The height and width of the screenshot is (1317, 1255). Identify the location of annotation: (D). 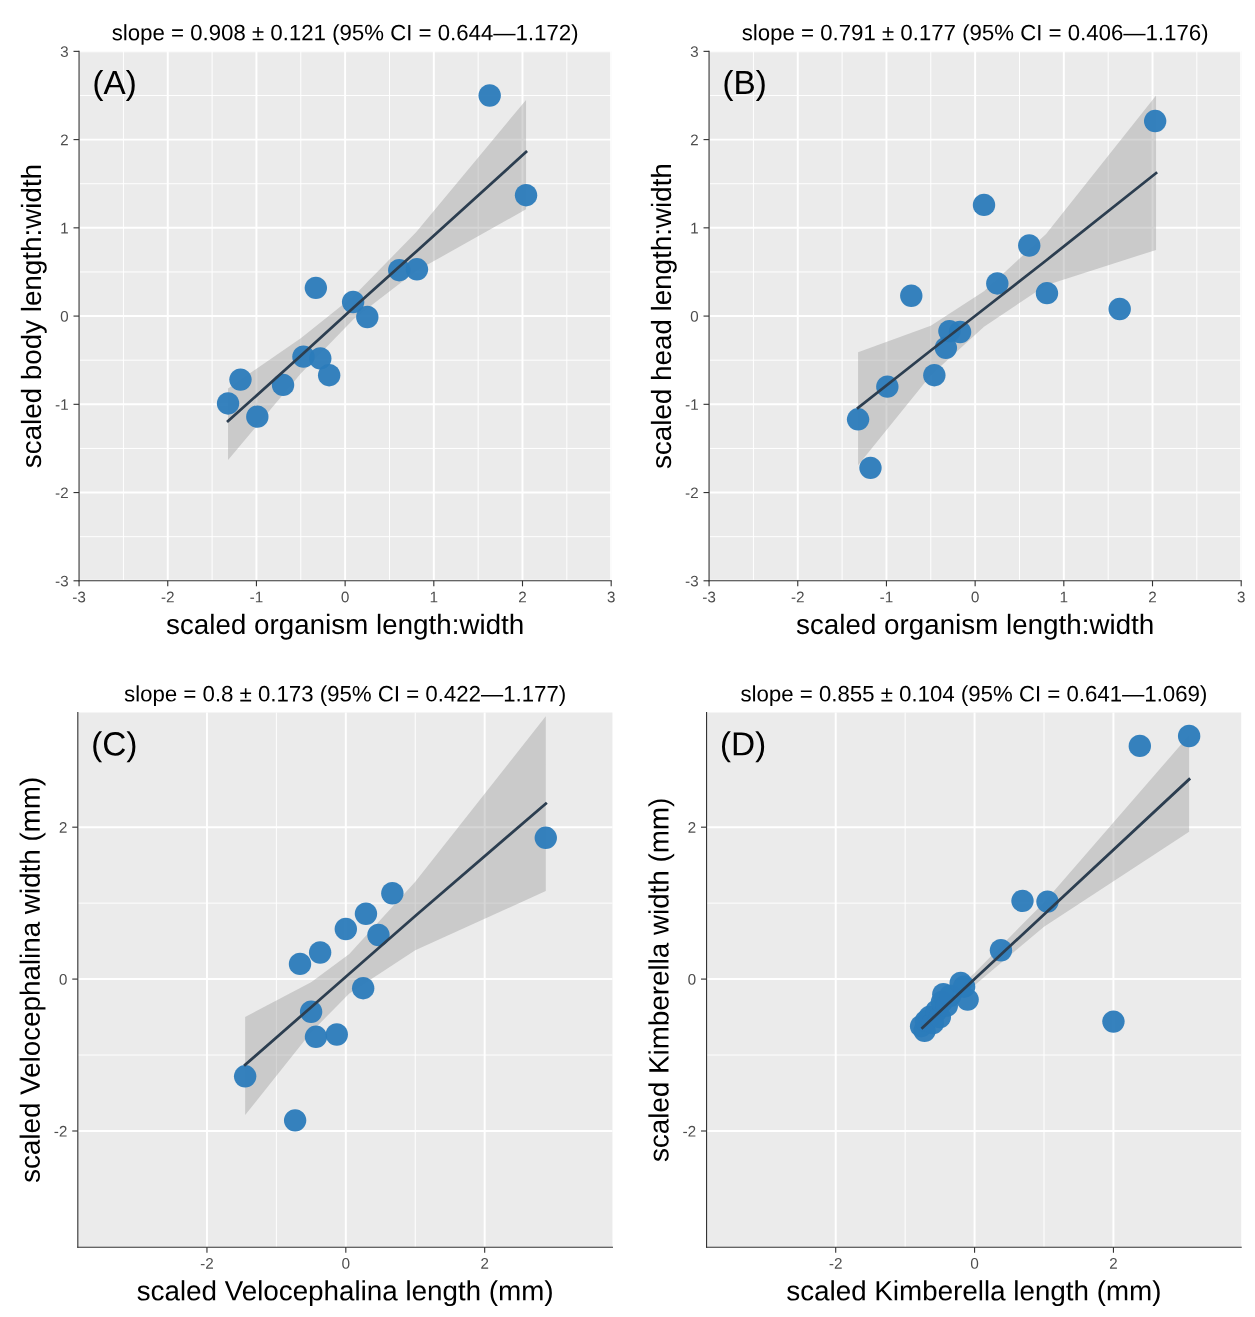
(743, 747).